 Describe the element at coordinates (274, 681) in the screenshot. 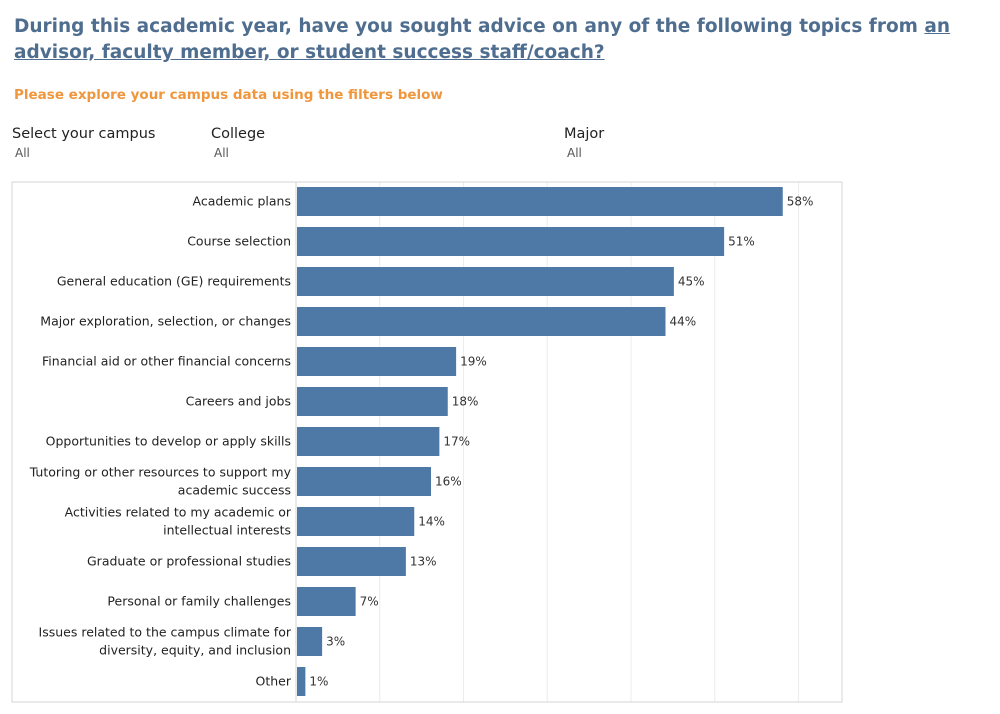

I see `category-label: Other` at that location.